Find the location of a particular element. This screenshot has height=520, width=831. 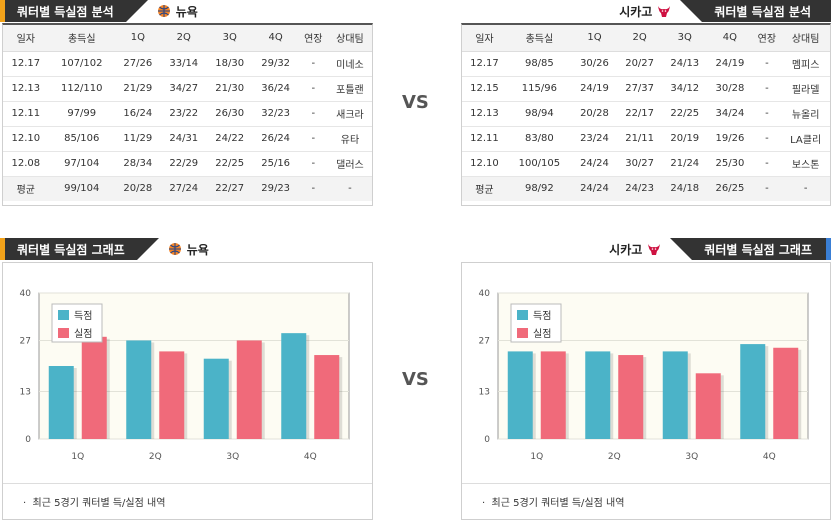

table-cell: 30/26 is located at coordinates (594, 64).